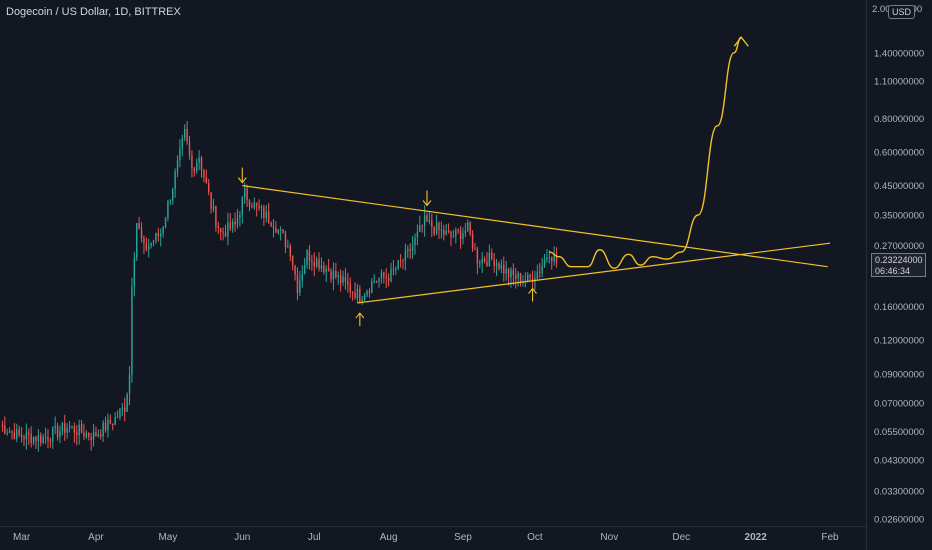  What do you see at coordinates (899, 432) in the screenshot?
I see `price-tick-label: 0.05500000` at bounding box center [899, 432].